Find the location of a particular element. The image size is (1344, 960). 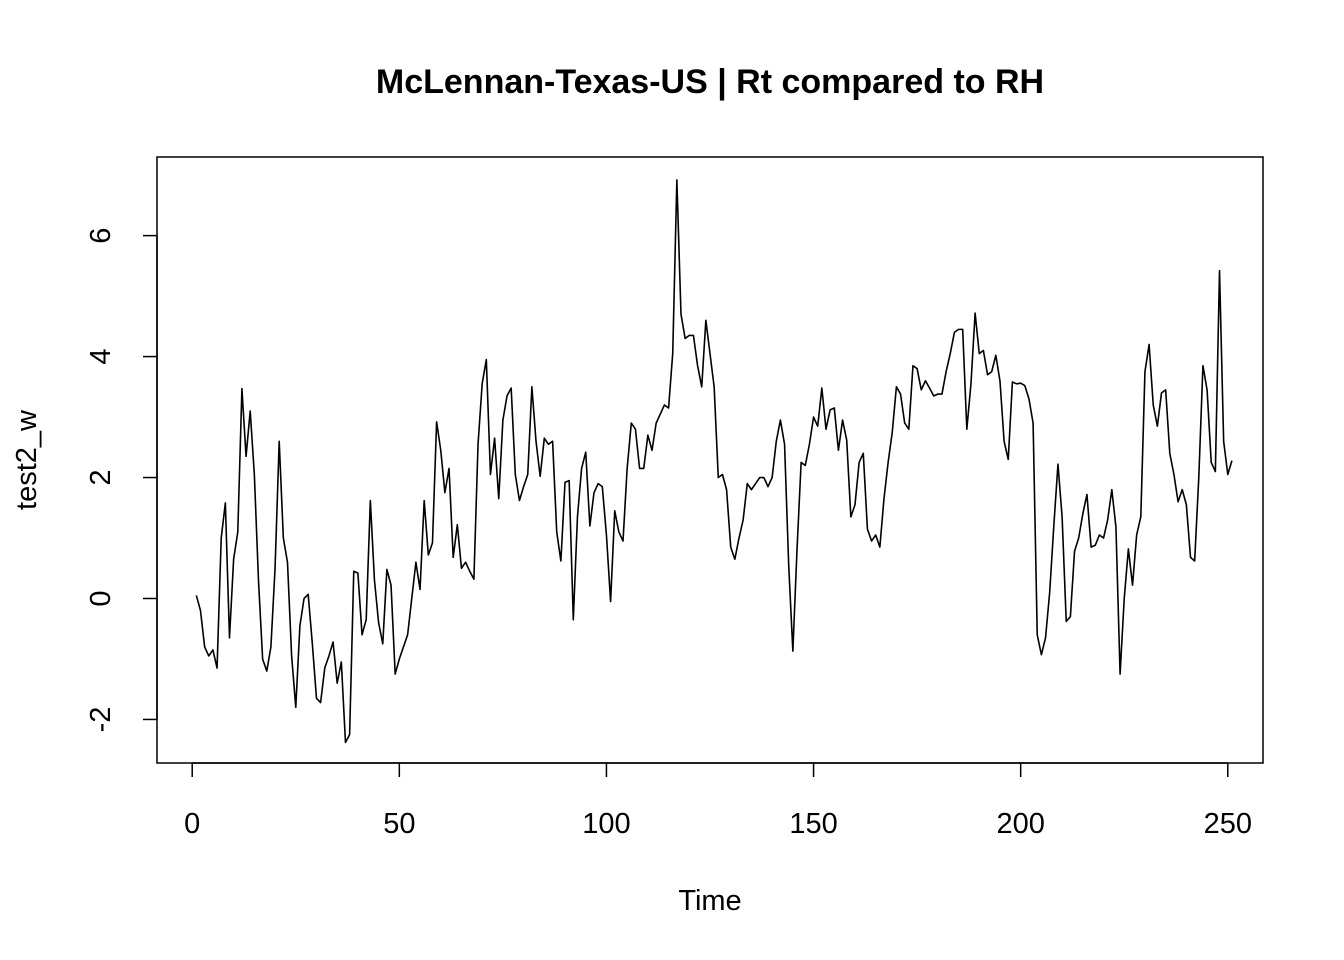

x-tick-label: 100 is located at coordinates (606, 824).